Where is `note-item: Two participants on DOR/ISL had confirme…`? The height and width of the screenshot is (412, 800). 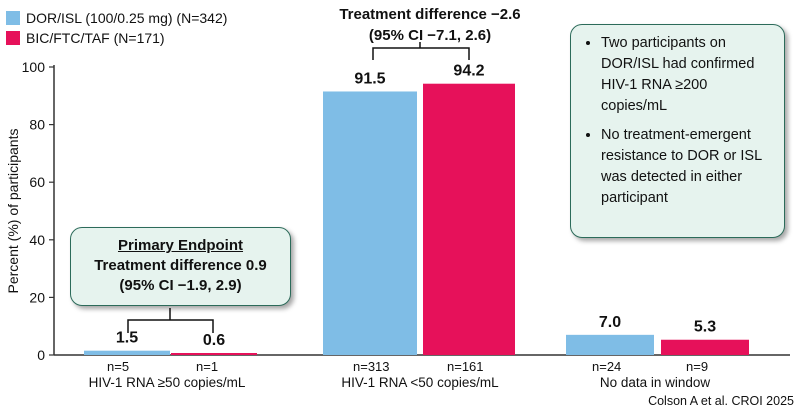 note-item: Two participants on DOR/ISL had confirme… is located at coordinates (687, 75).